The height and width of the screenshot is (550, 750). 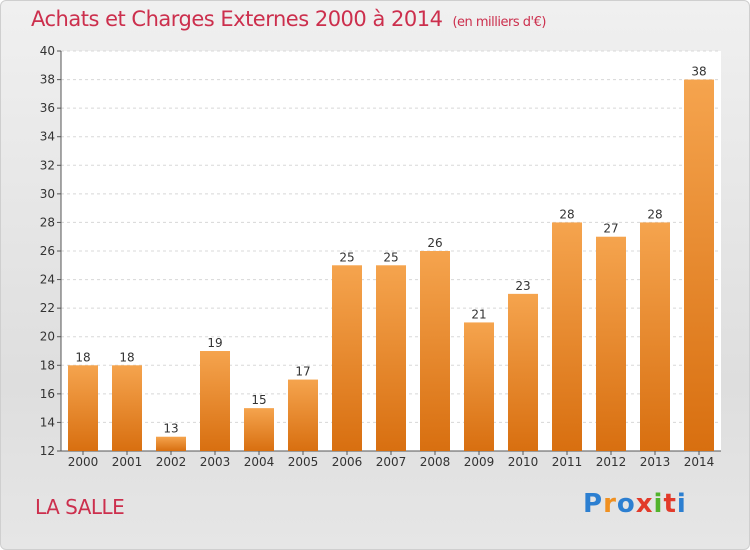 What do you see at coordinates (303, 415) in the screenshot?
I see `bar-2005` at bounding box center [303, 415].